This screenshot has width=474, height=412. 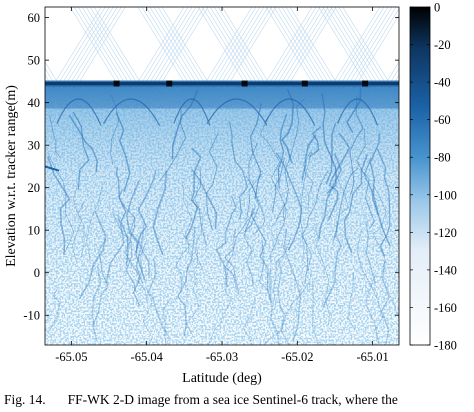 I want to click on caption-label: Fig. 14., so click(x=25, y=399).